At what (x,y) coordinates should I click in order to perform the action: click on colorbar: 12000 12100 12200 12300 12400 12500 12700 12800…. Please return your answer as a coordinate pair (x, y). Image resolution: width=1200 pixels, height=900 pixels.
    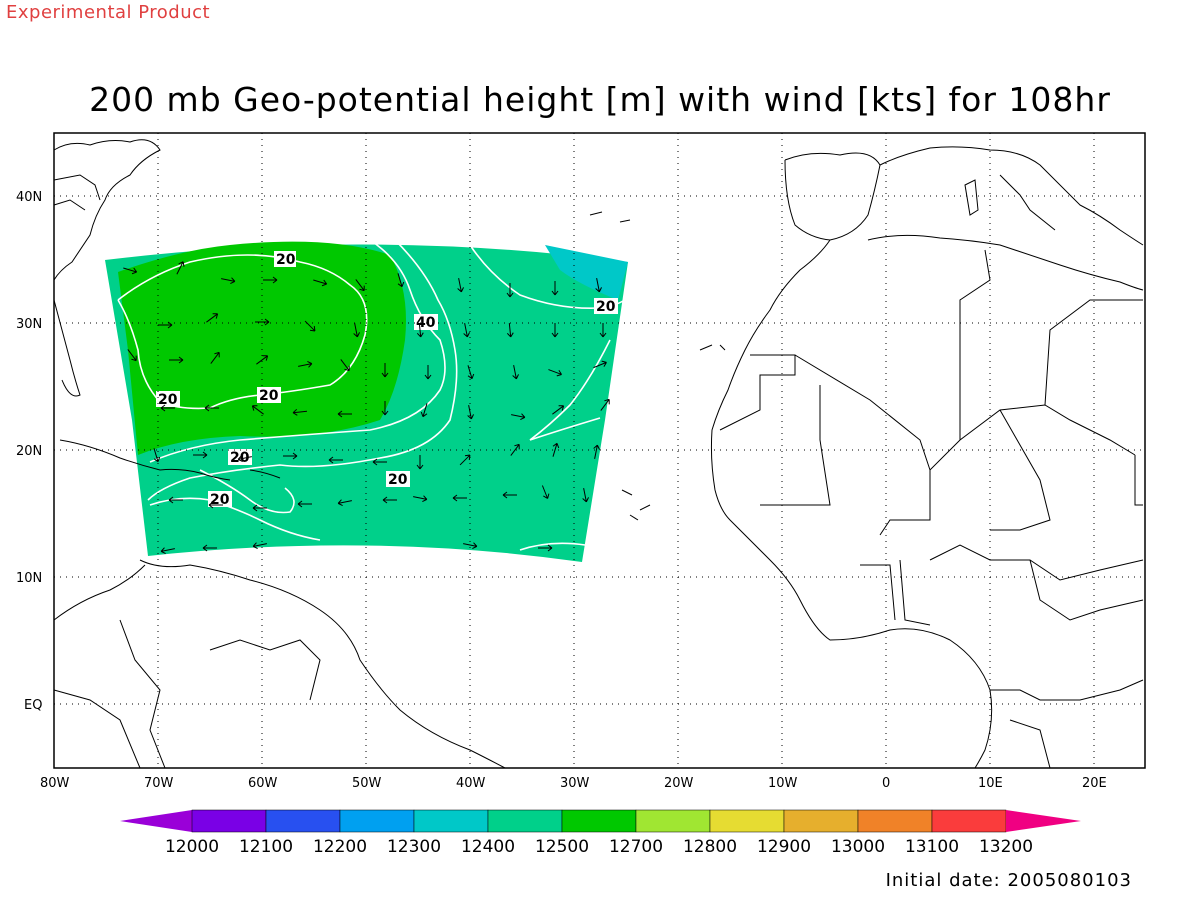
    Looking at the image, I should click on (600, 833).